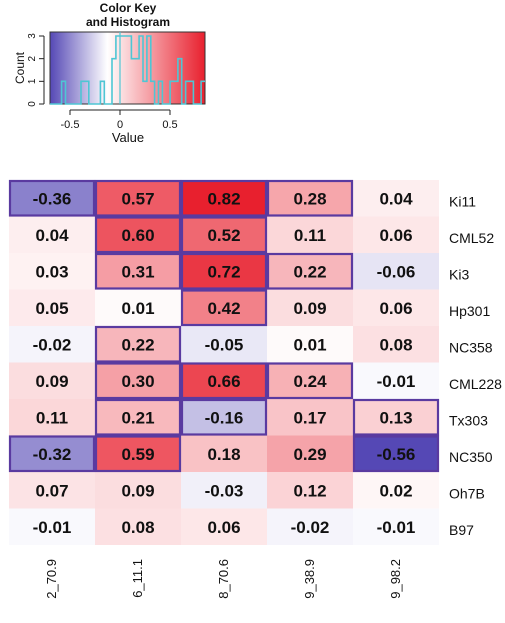 This screenshot has height=623, width=505. Describe the element at coordinates (70, 125) in the screenshot. I see `color-key-x-tick-label: -0.5` at that location.